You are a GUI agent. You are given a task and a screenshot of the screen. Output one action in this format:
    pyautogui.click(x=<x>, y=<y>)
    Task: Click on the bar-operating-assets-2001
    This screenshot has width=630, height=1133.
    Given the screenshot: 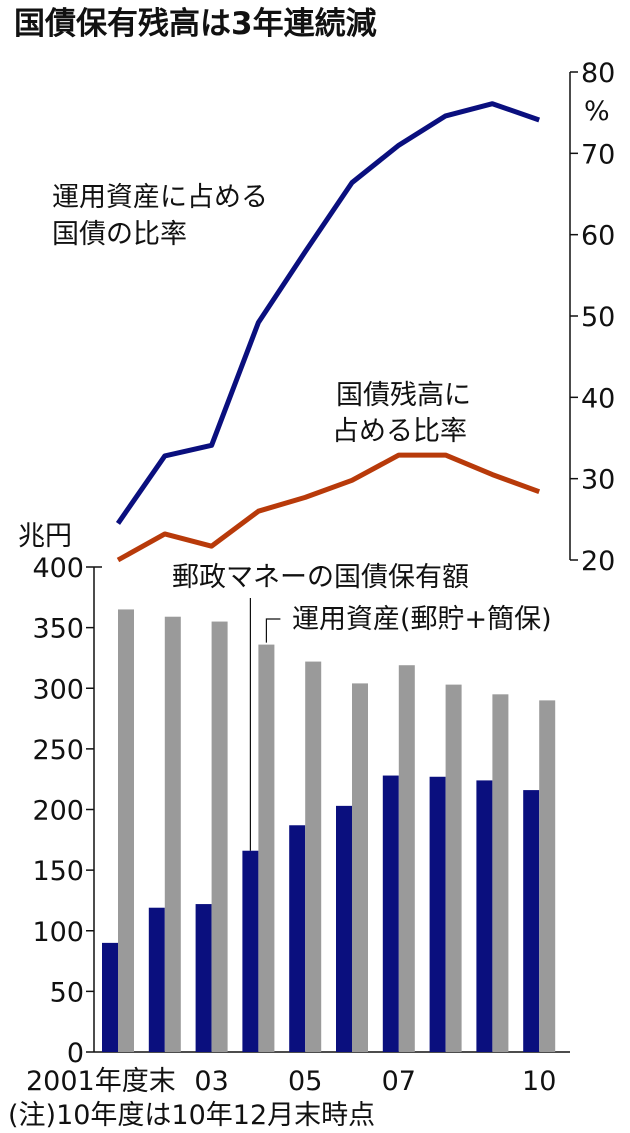 What is the action you would take?
    pyautogui.click(x=126, y=830)
    